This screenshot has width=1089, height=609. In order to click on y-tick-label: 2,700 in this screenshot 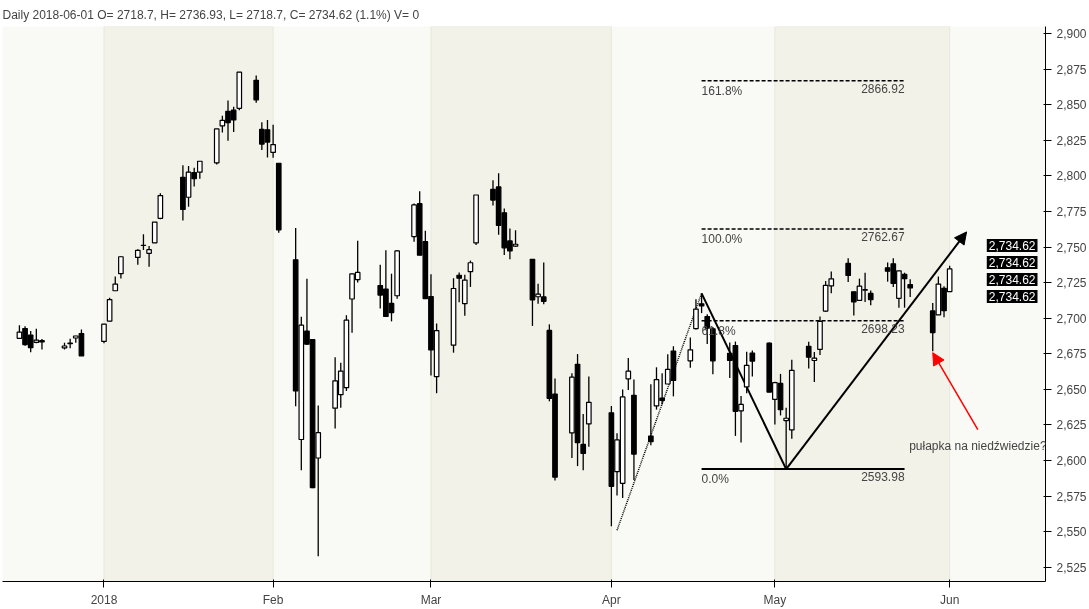, I will do `click(1071, 318)`.